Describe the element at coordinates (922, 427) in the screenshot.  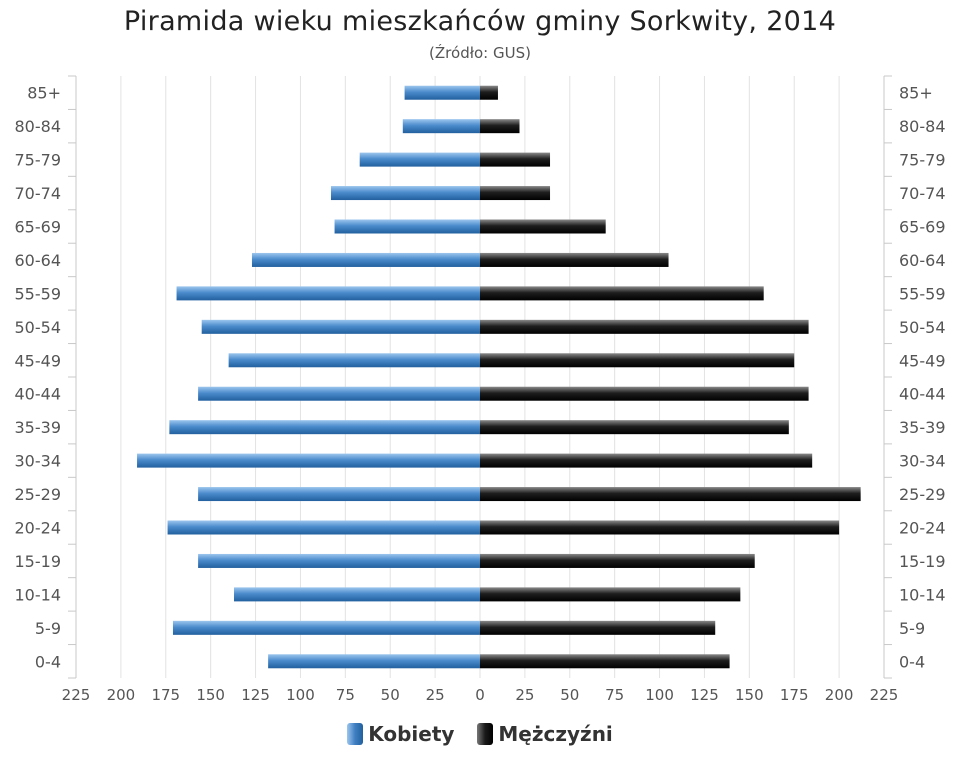
I see `age-label-right: 35-39` at that location.